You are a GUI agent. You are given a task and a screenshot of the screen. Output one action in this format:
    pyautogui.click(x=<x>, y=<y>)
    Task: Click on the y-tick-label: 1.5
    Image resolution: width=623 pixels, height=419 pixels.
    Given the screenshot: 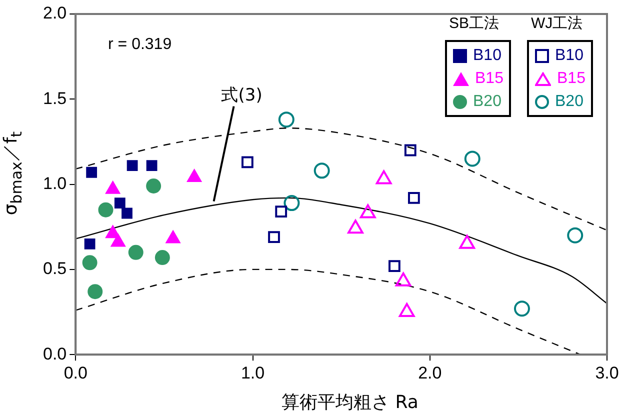 What is the action you would take?
    pyautogui.click(x=54, y=98)
    